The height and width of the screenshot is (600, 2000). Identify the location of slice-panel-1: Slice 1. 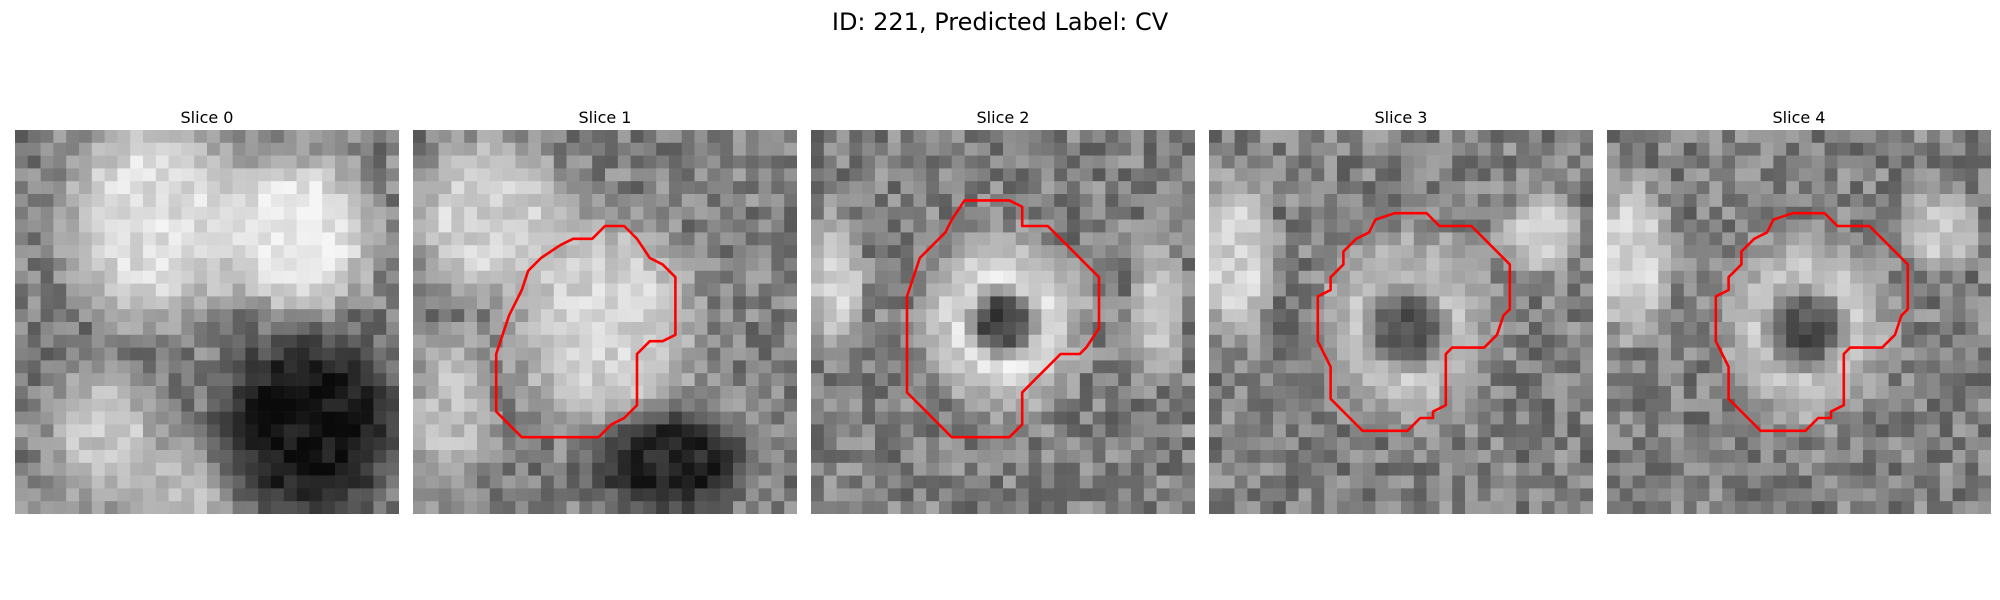
(605, 311).